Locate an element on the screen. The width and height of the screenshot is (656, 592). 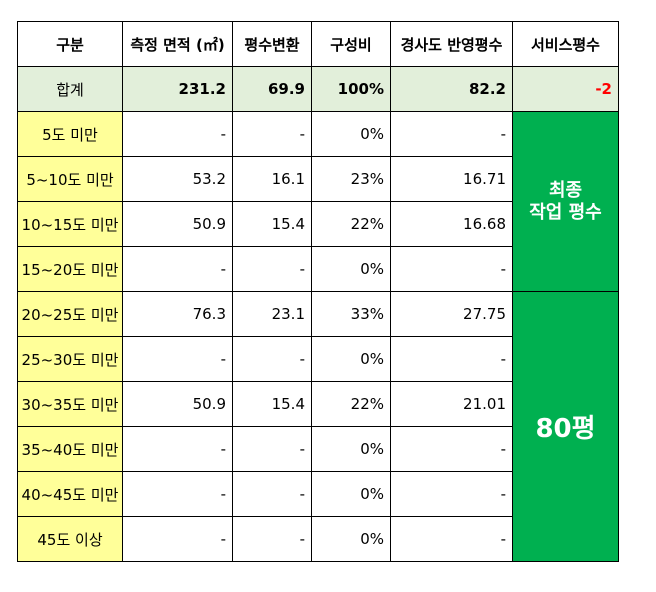
header-pyeong: 평수변환 is located at coordinates (272, 44).